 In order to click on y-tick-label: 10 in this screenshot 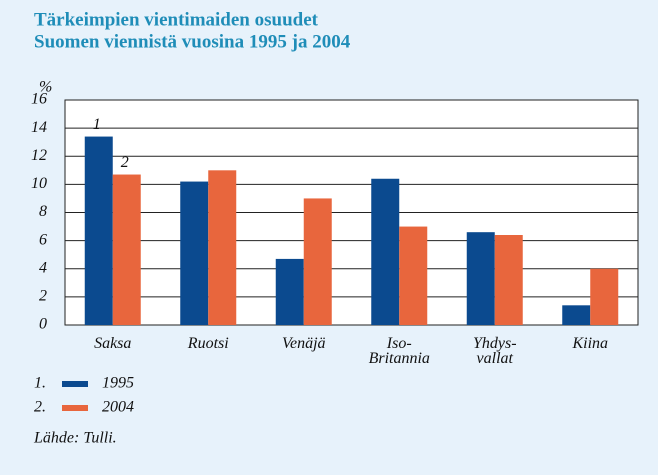, I will do `click(39, 183)`.